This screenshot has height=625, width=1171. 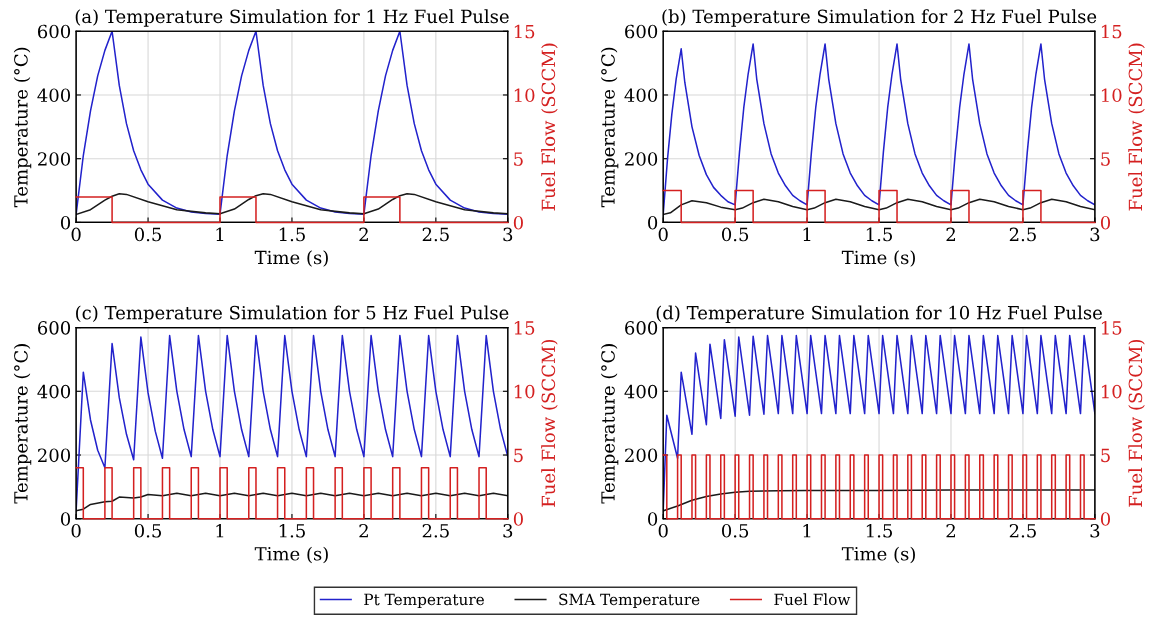 What do you see at coordinates (879, 314) in the screenshot?
I see `chart-title: (d) Temperature Simulation for 10 Hz Fuel Pulse` at bounding box center [879, 314].